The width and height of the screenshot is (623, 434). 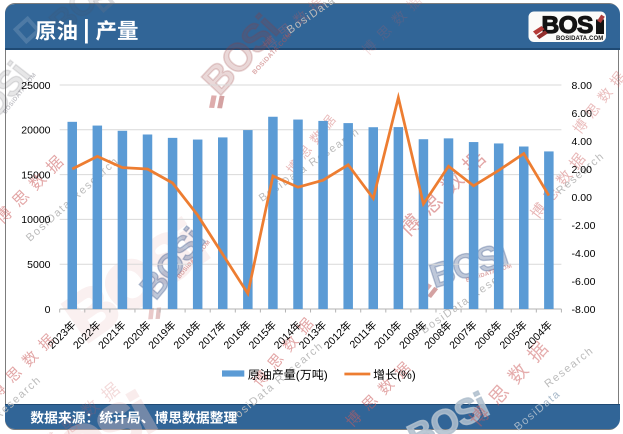 I want to click on svg-text: -2.00, so click(x=584, y=226).